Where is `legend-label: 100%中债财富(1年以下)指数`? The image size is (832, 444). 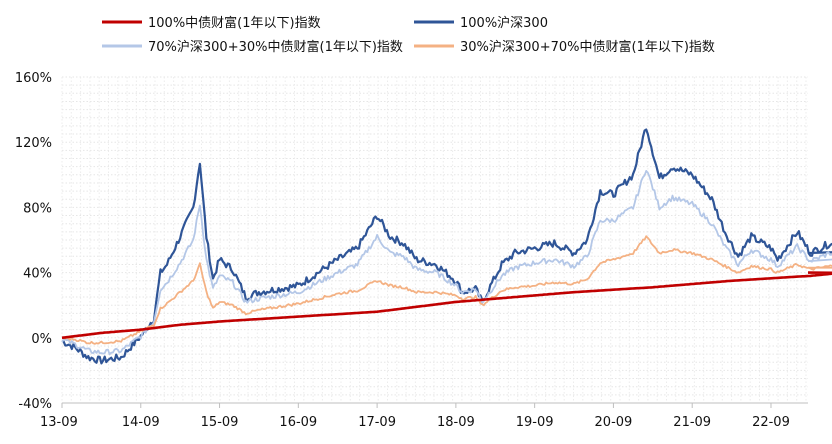
legend-label: 100%中债财富(1年以下)指数 is located at coordinates (234, 23).